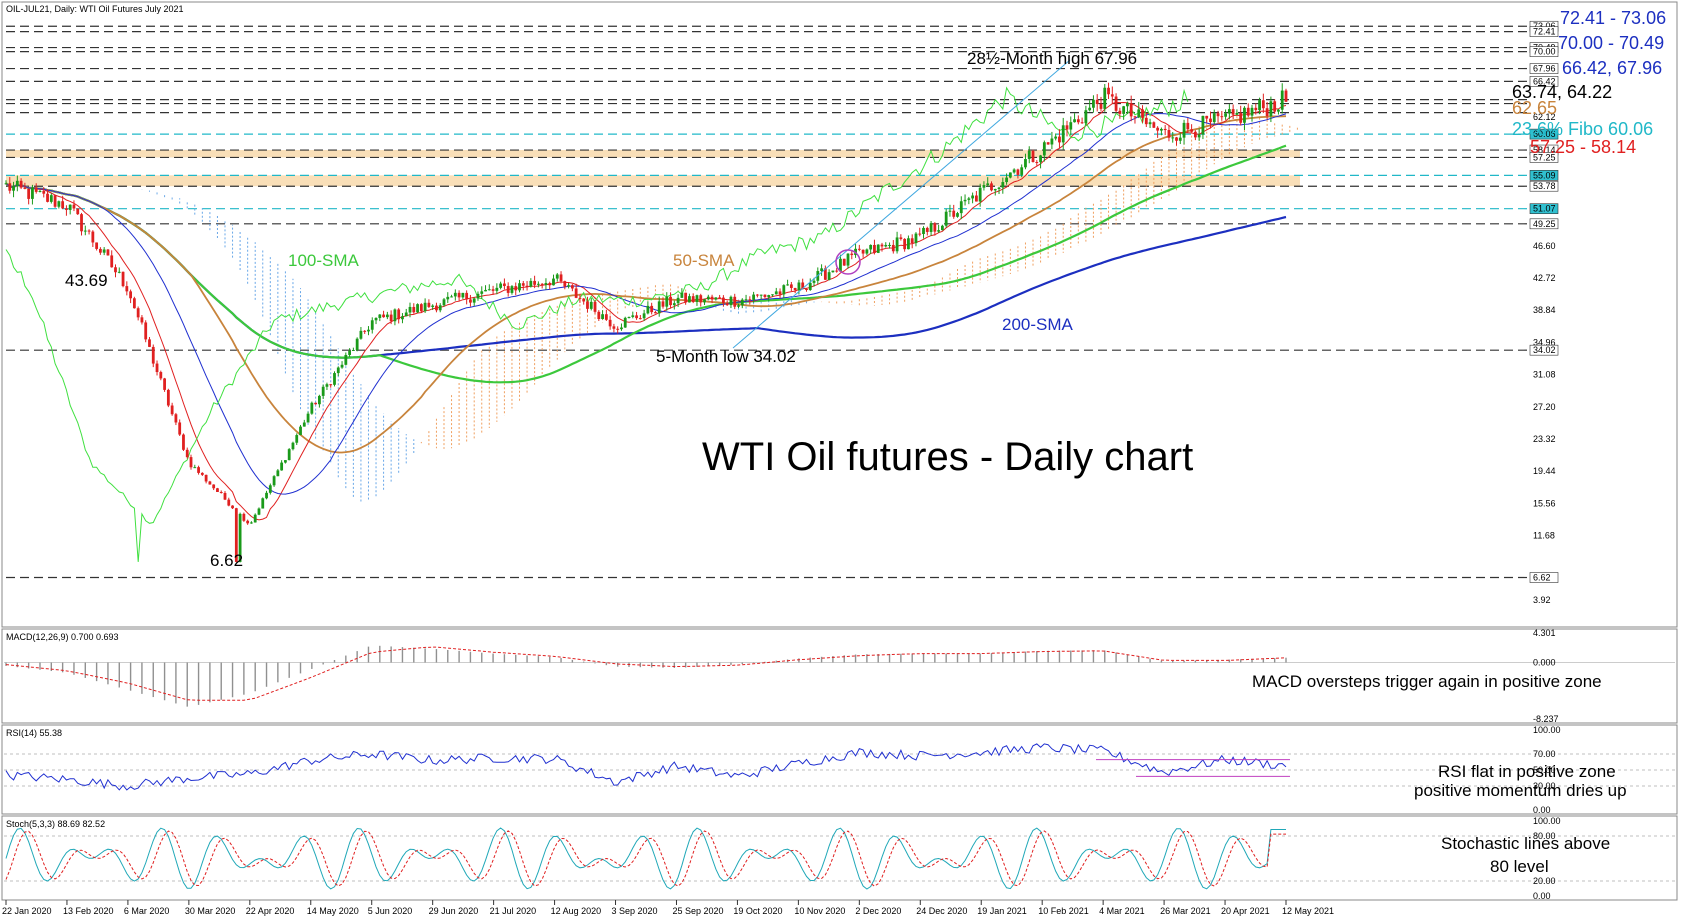 This screenshot has width=1706, height=919. I want to click on low5-annotation: 5-Month low 34.02, so click(726, 356).